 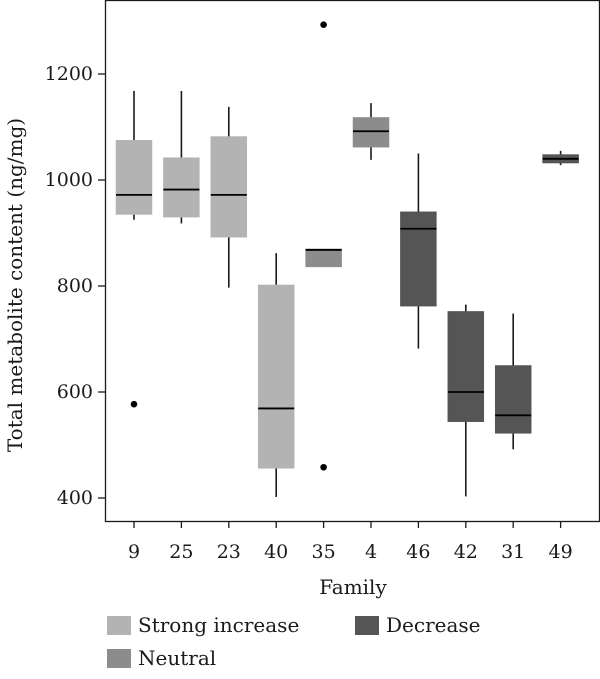 I want to click on legend-item: Strong increase, so click(x=203, y=625).